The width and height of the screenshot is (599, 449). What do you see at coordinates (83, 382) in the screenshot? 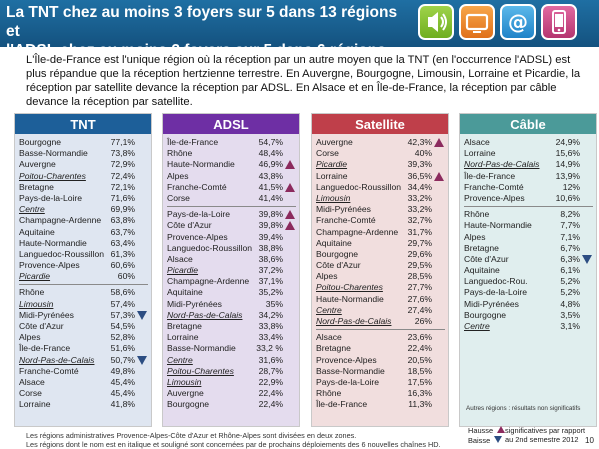
I see `table-row: Alsace 45,4%` at bounding box center [83, 382].